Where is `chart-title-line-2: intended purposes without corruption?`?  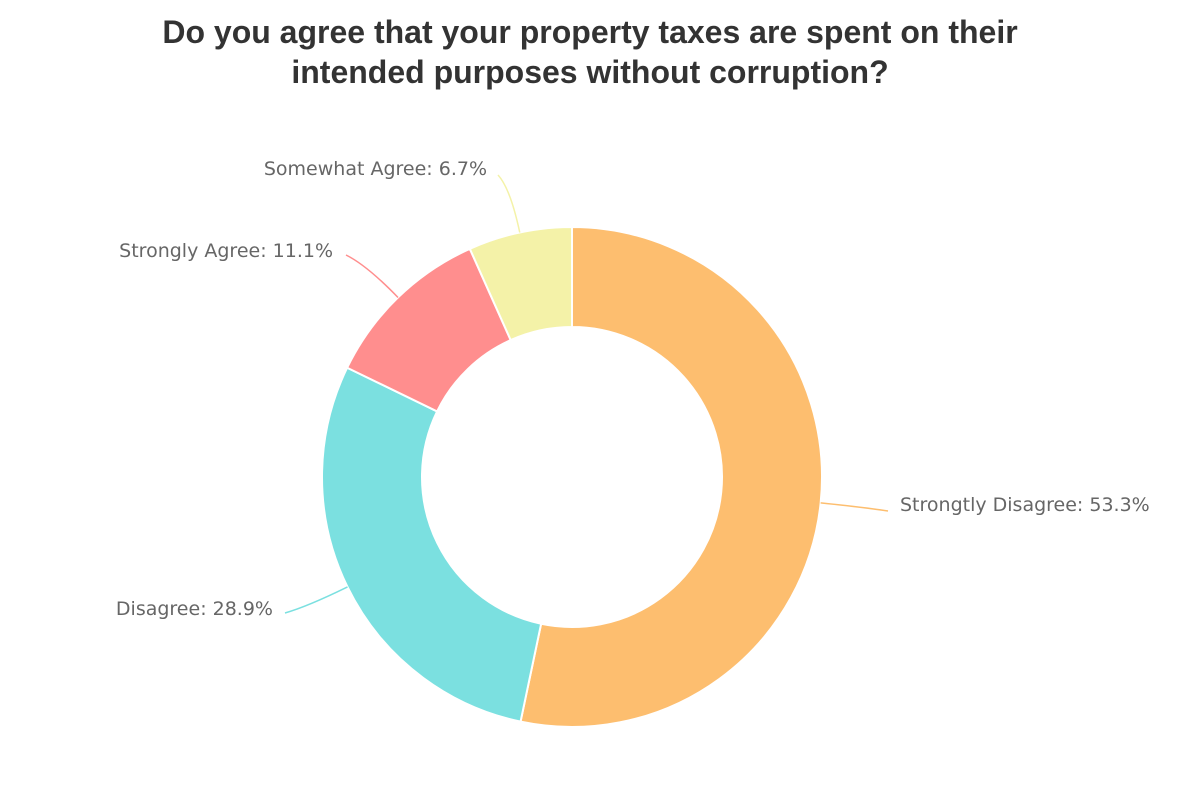 chart-title-line-2: intended purposes without corruption? is located at coordinates (590, 72).